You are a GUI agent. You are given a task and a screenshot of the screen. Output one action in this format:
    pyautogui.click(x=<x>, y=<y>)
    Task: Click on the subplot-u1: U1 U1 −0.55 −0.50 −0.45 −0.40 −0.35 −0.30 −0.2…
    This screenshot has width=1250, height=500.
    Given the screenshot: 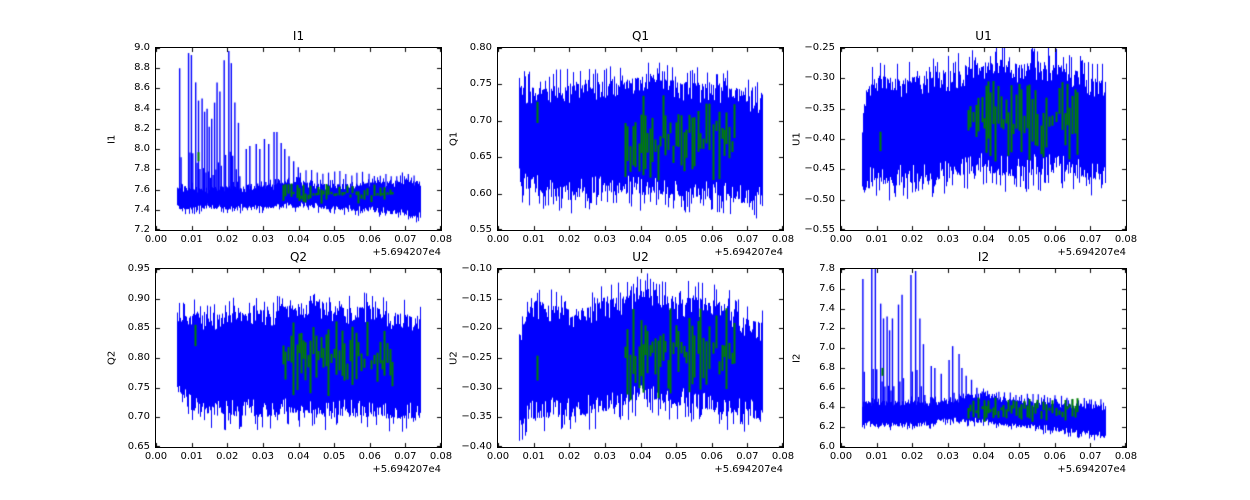 What is the action you would take?
    pyautogui.click(x=965, y=143)
    